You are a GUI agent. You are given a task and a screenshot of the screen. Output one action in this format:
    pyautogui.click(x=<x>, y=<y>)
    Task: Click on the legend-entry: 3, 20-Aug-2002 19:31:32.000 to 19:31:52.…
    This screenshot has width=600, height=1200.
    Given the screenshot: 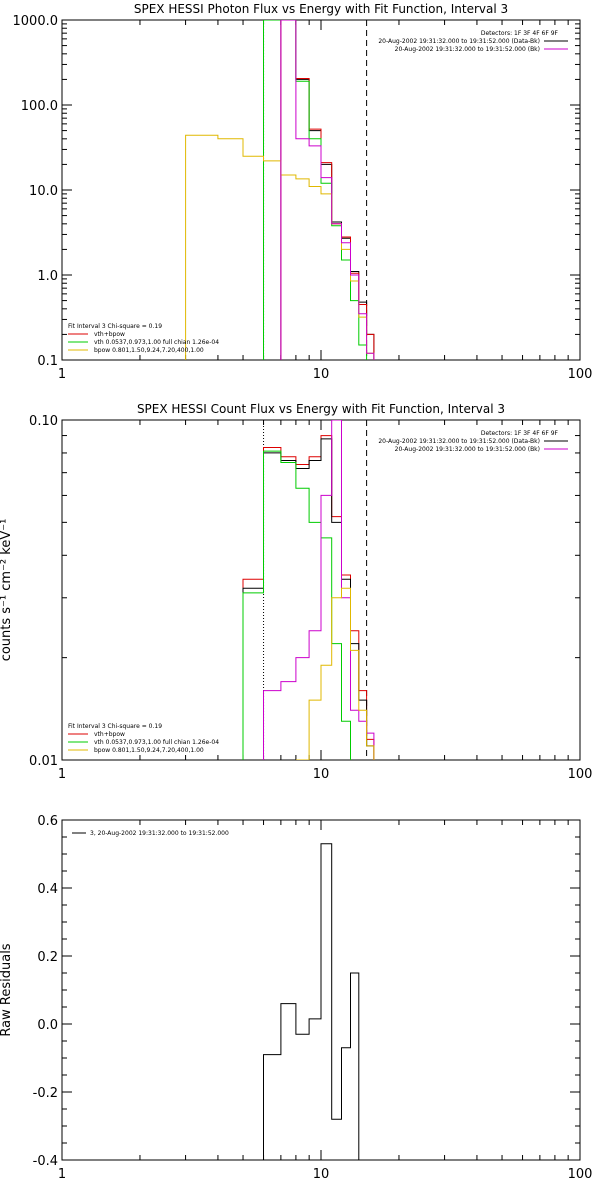 What is the action you would take?
    pyautogui.click(x=159, y=833)
    